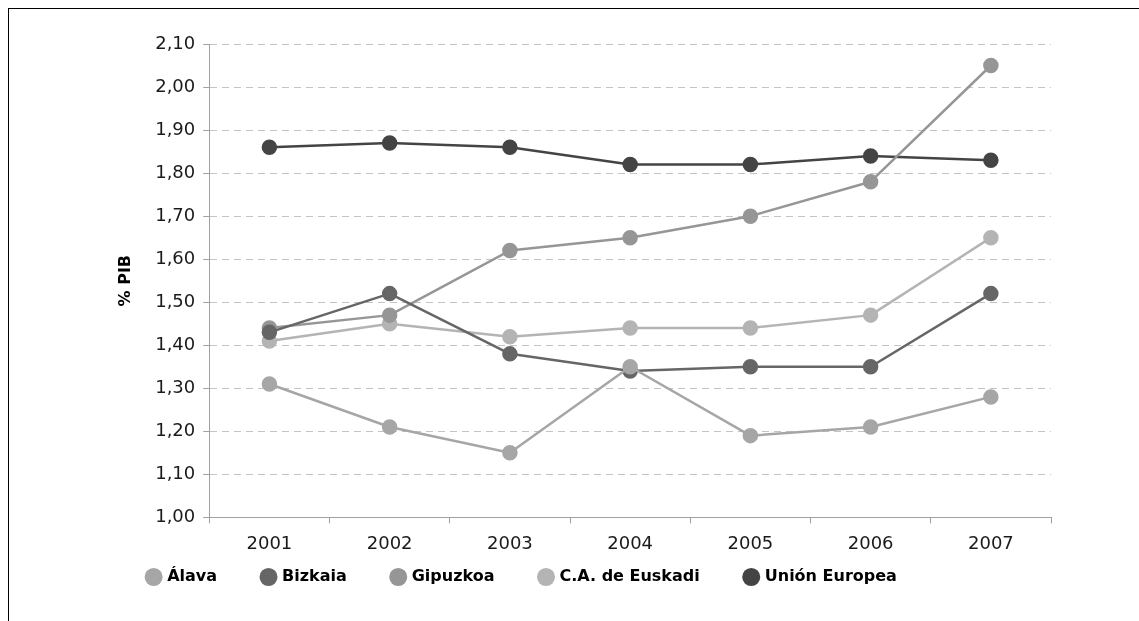 The width and height of the screenshot is (1139, 621). Describe the element at coordinates (175, 85) in the screenshot. I see `y-tick-label: 2,00` at that location.